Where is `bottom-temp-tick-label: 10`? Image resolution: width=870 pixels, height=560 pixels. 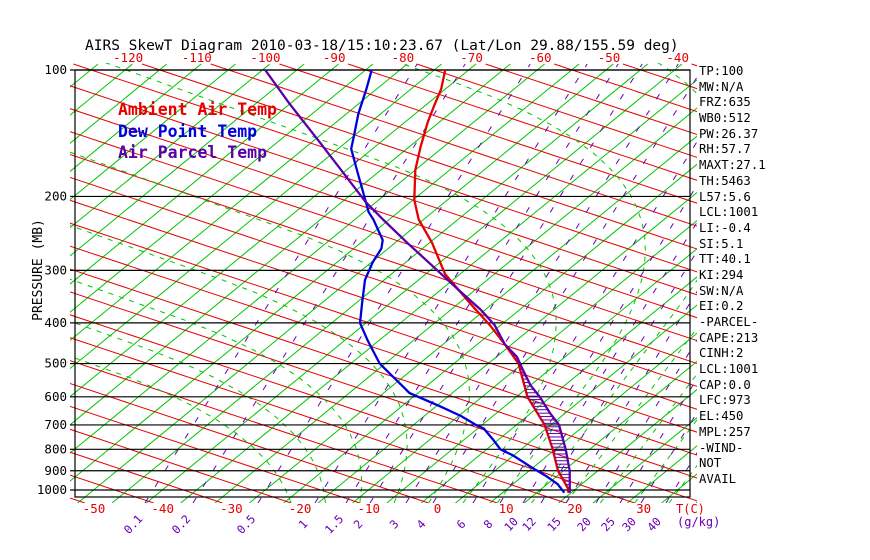
bottom-temp-tick-label: 10 is located at coordinates (506, 508).